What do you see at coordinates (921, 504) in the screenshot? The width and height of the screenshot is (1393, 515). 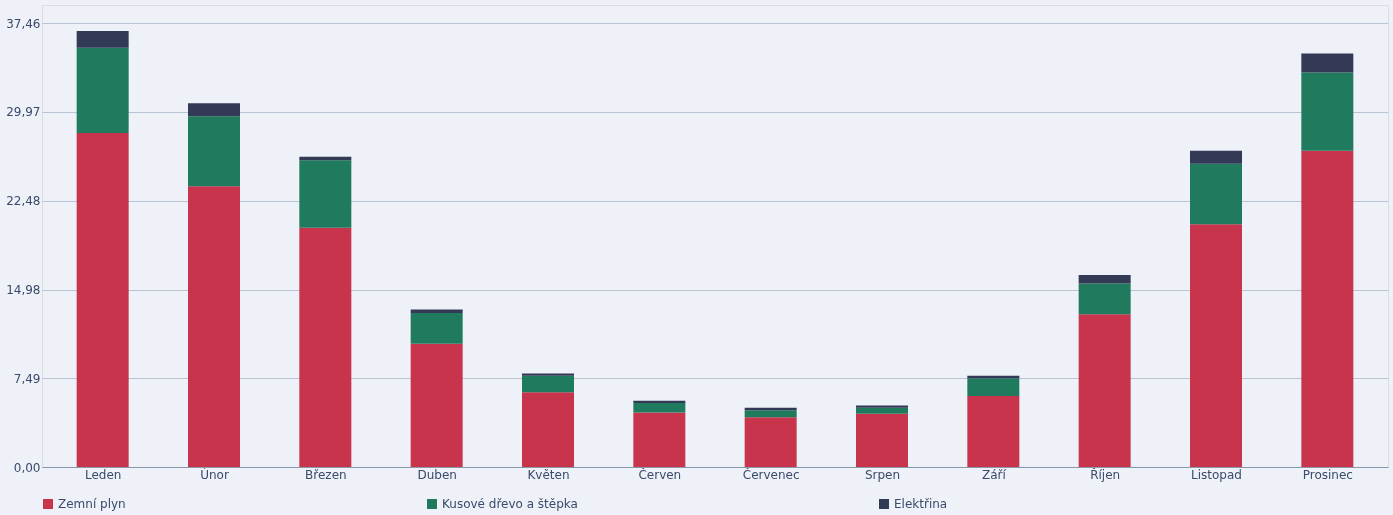 I see `legend-label: Elektřina` at bounding box center [921, 504].